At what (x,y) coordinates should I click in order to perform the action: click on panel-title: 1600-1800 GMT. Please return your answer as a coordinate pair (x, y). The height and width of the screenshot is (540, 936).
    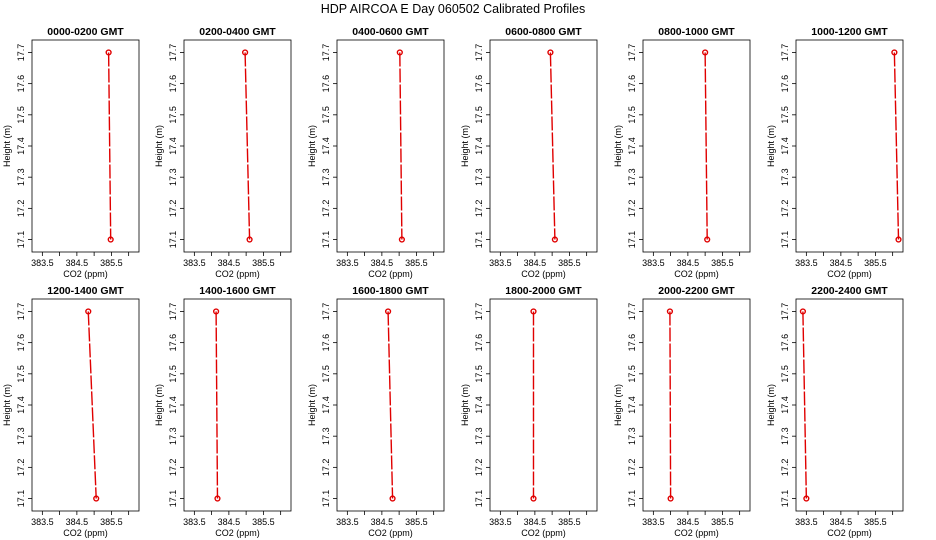
    Looking at the image, I should click on (390, 291).